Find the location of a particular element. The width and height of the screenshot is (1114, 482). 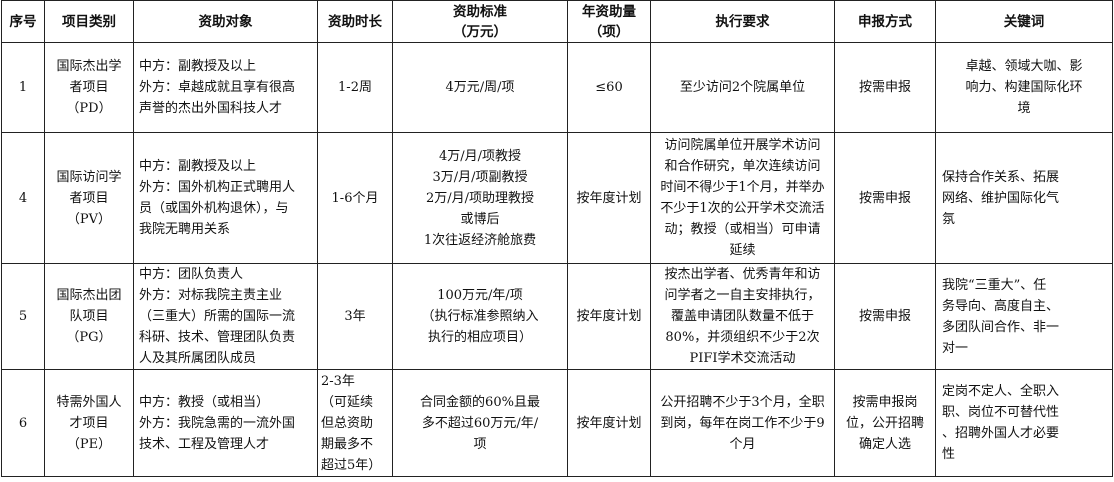

cell-no: 1 is located at coordinates (23, 87).